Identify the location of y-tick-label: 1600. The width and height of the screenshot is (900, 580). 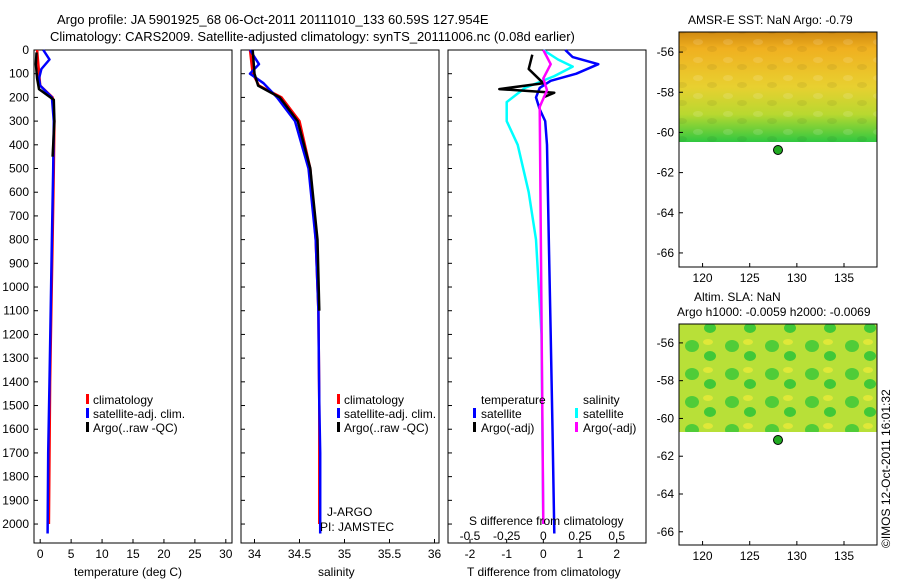
(15, 429).